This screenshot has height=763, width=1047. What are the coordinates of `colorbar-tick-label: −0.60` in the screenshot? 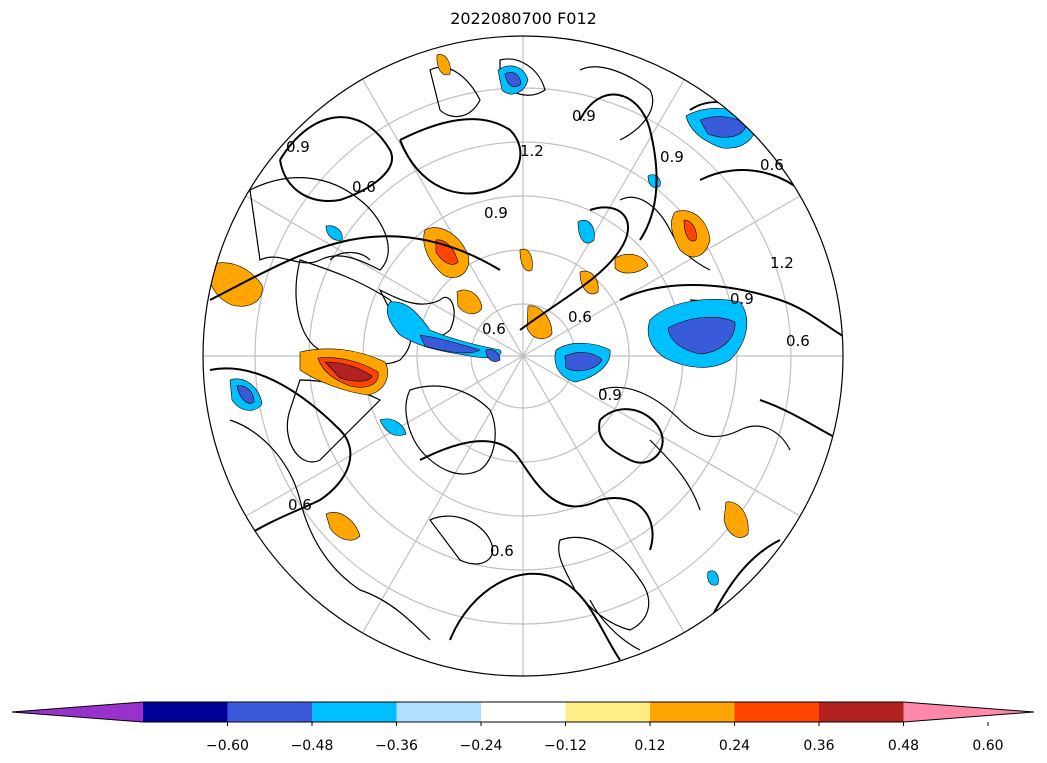 It's located at (227, 746).